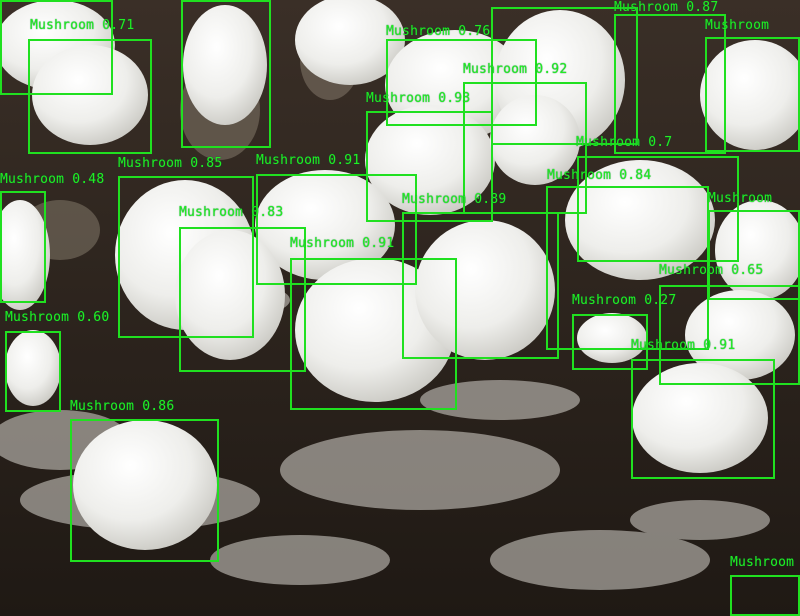  I want to click on detection-box: Mushroom 0.48, so click(52, 237).